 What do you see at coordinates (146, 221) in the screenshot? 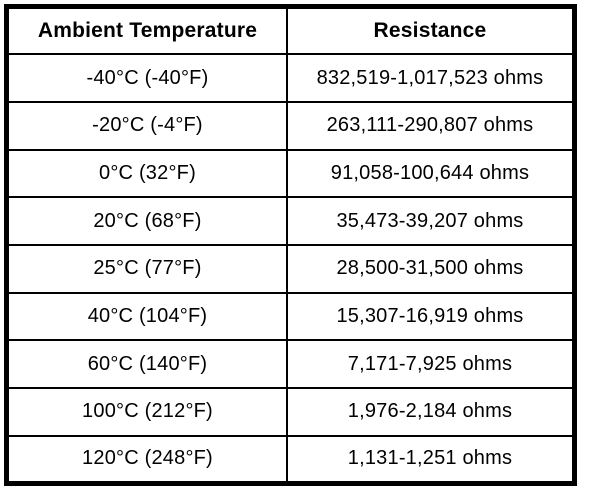
I see `temperature-cell: 20°C (68°F)` at bounding box center [146, 221].